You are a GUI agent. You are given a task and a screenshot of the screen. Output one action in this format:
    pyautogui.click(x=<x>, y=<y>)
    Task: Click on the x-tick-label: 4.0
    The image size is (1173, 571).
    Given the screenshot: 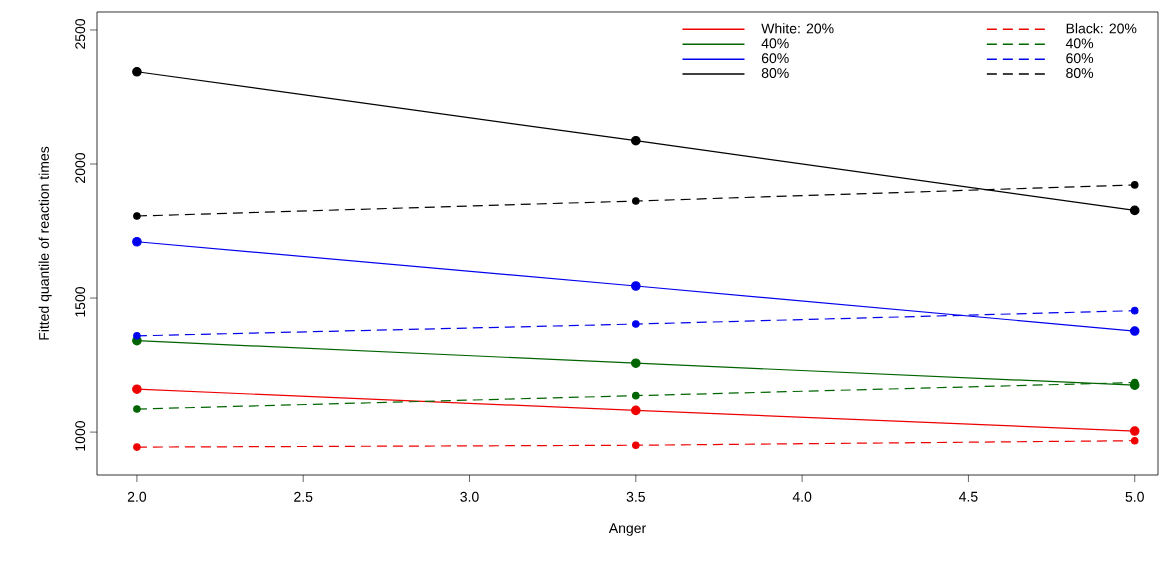 What is the action you would take?
    pyautogui.click(x=802, y=496)
    